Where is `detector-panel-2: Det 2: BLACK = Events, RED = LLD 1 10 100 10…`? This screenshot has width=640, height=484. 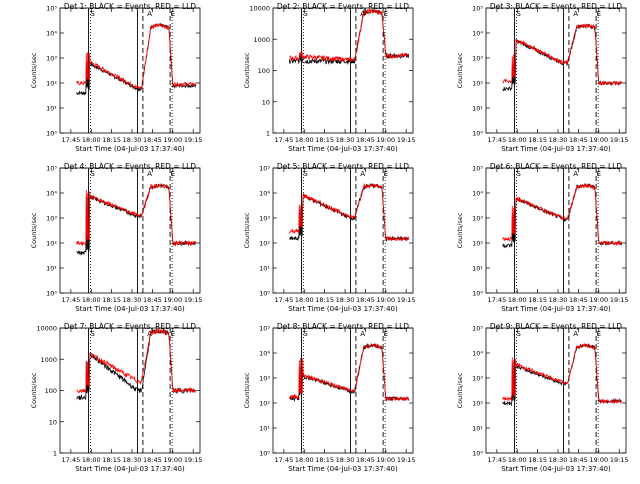 detector-panel-2: Det 2: BLACK = Events, RED = LLD 1 10 100 10… is located at coordinates (319, 80).